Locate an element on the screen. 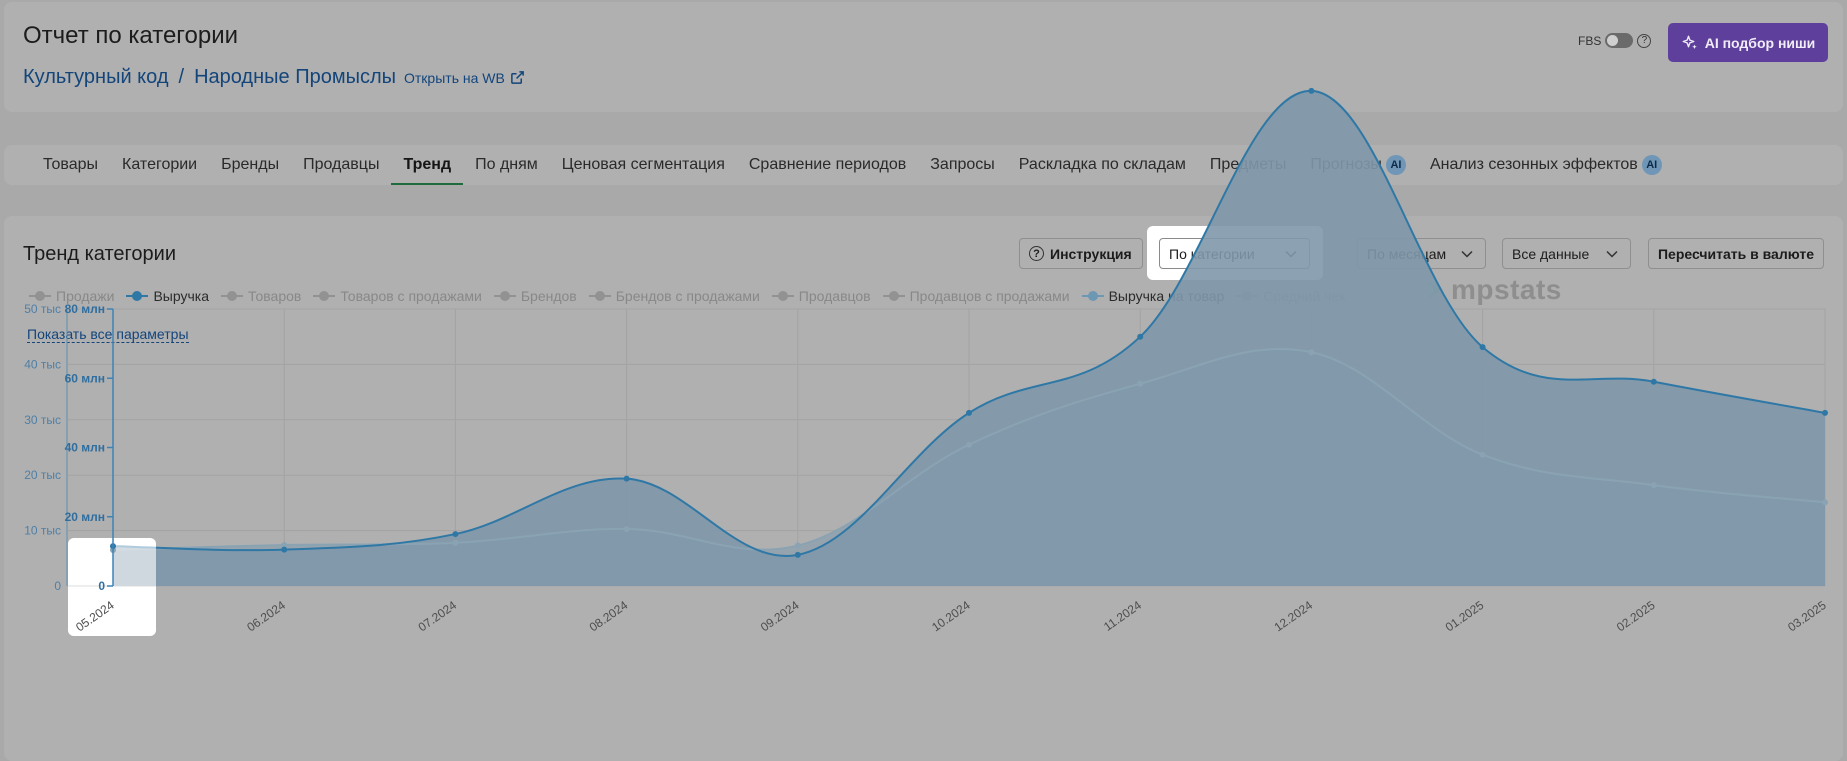  date-highlight-overlay is located at coordinates (112, 587).